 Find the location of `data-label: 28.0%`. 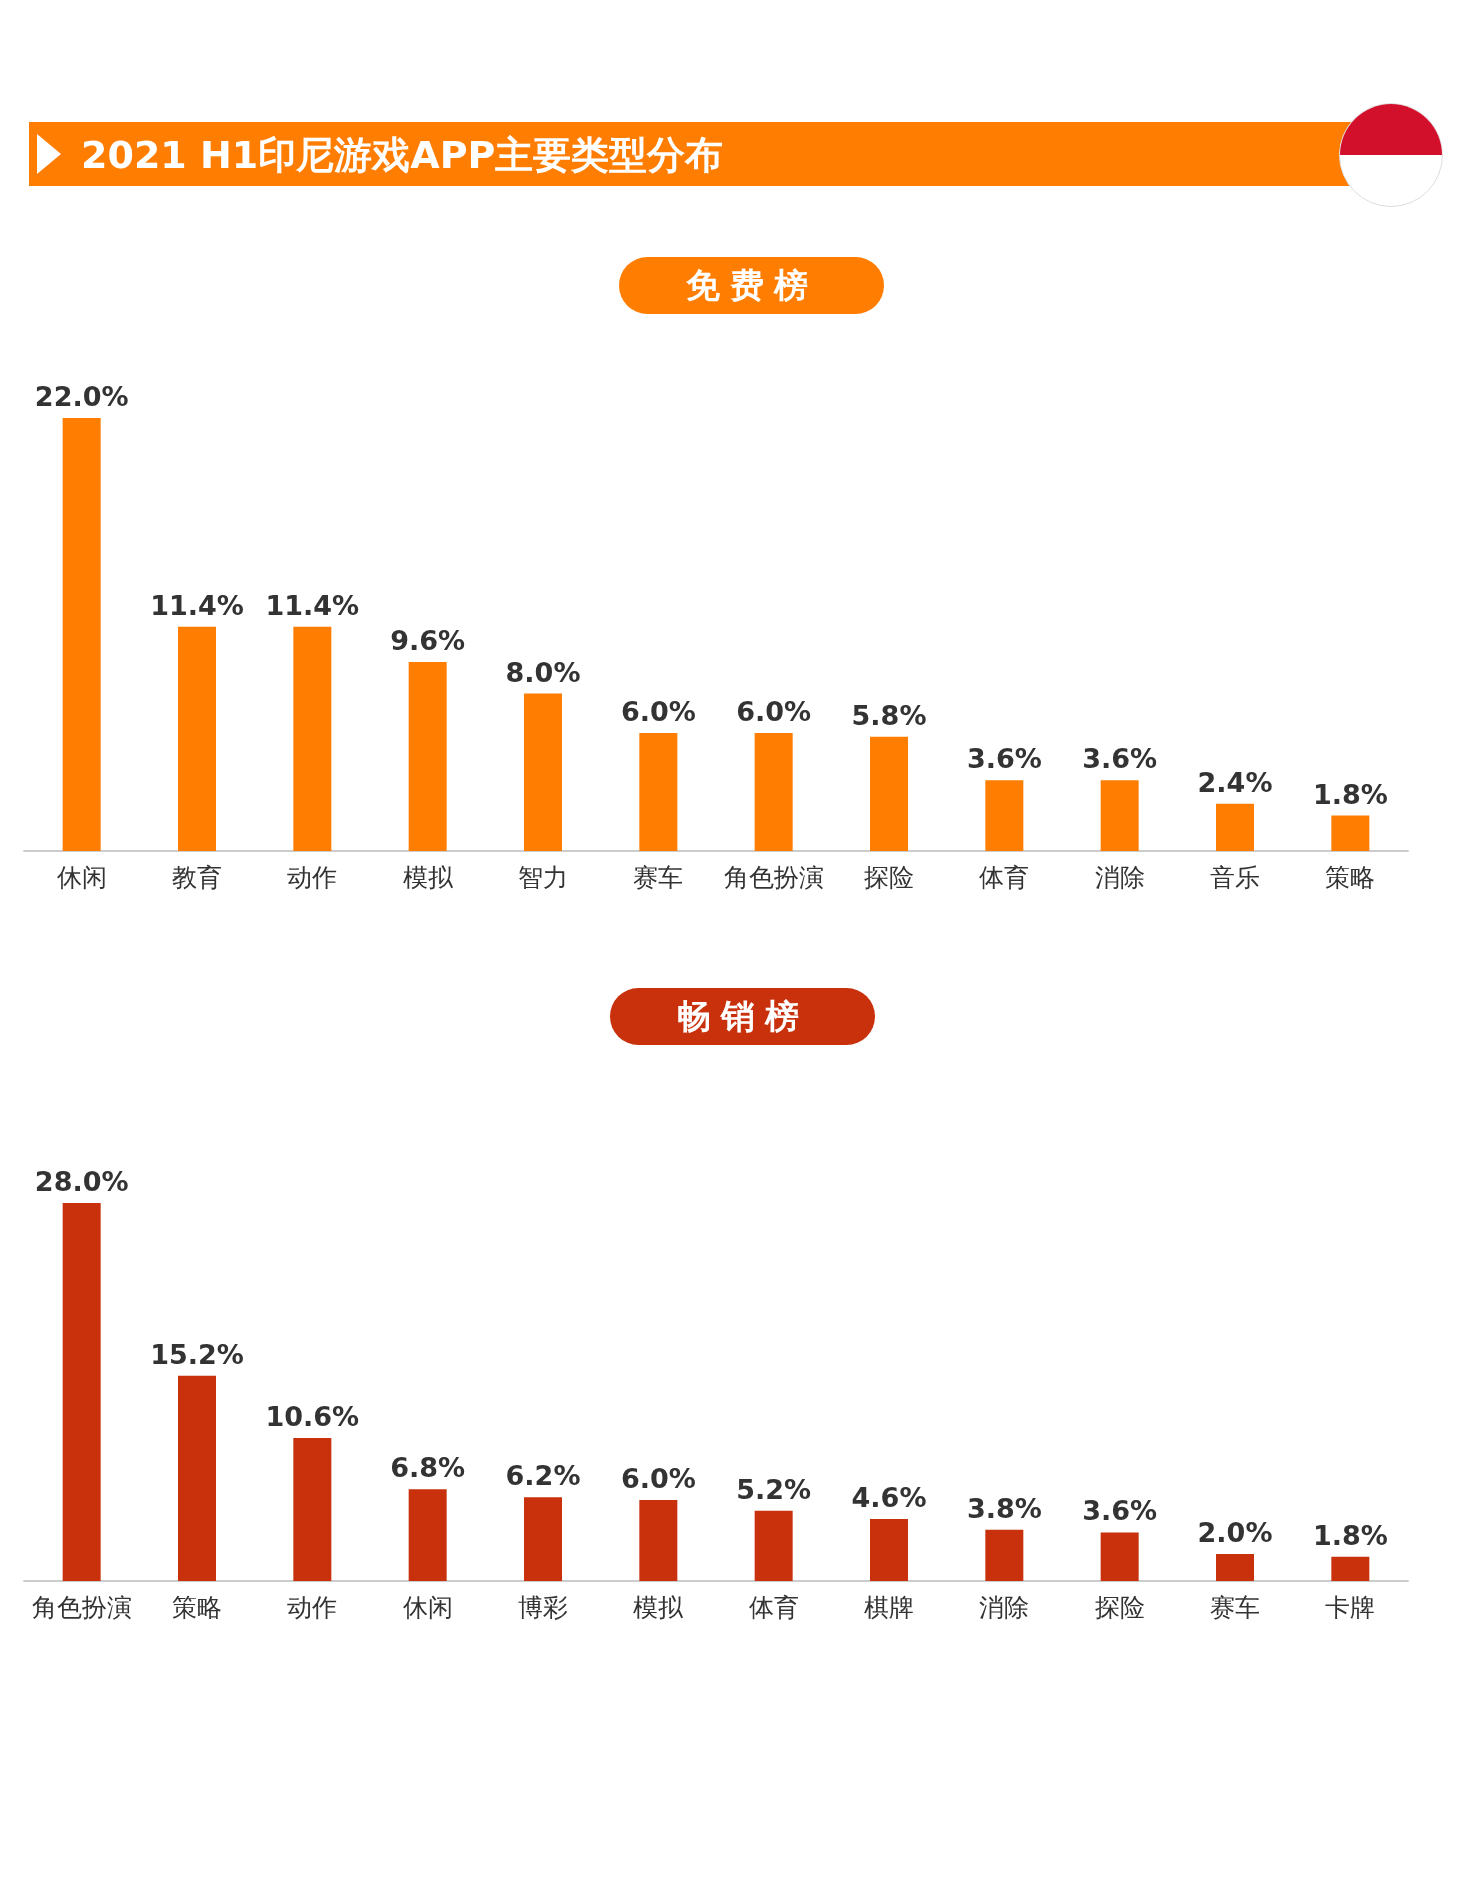

data-label: 28.0% is located at coordinates (81, 1181).